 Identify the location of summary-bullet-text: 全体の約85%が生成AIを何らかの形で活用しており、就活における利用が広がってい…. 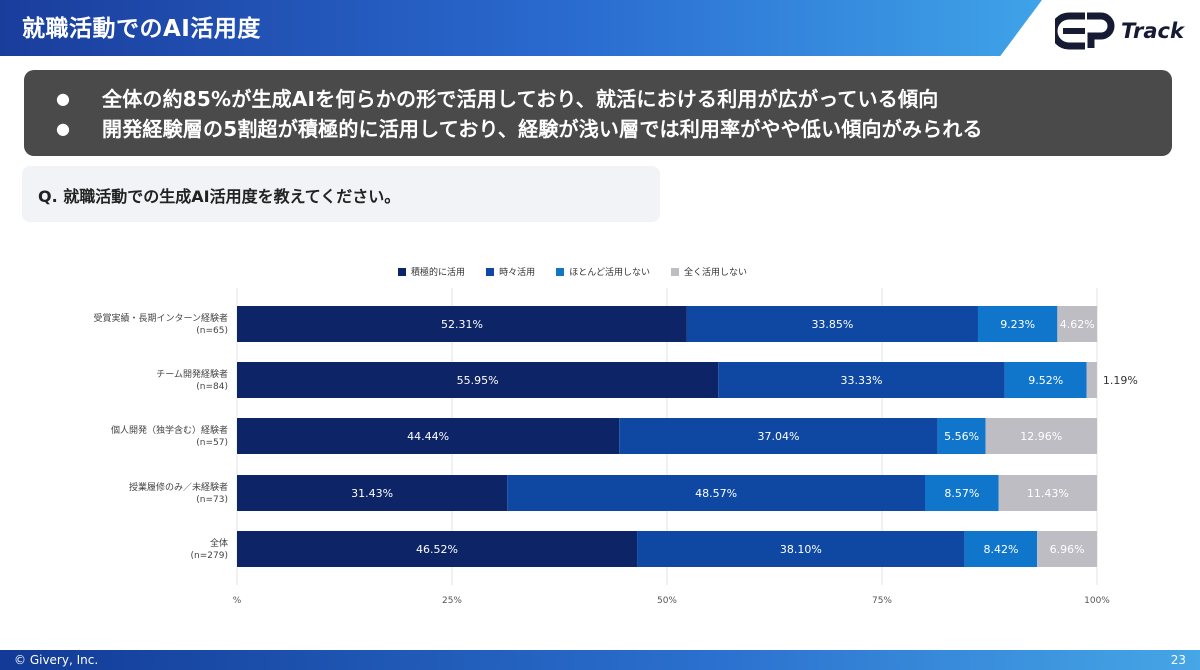
(520, 99).